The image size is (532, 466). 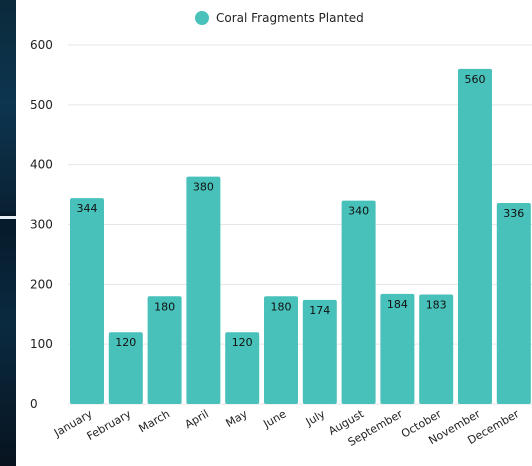 What do you see at coordinates (34, 404) in the screenshot?
I see `y-tick-label: 0` at bounding box center [34, 404].